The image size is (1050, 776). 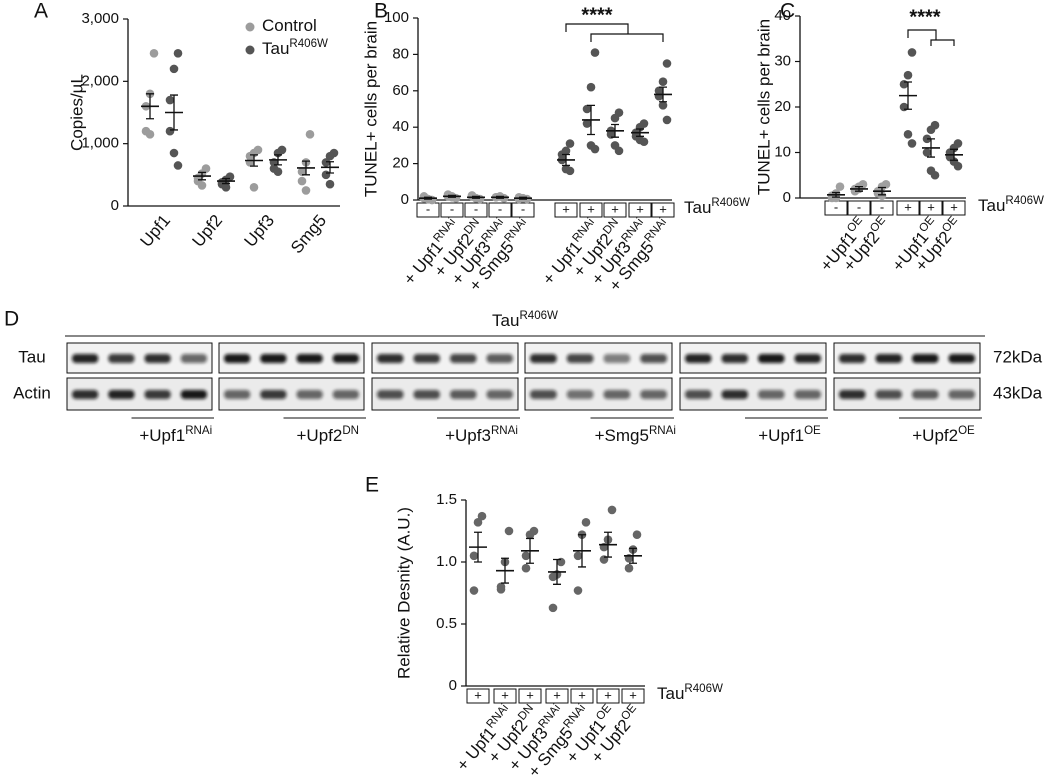 I want to click on y-tick-label: 1.5, so click(x=446, y=499).